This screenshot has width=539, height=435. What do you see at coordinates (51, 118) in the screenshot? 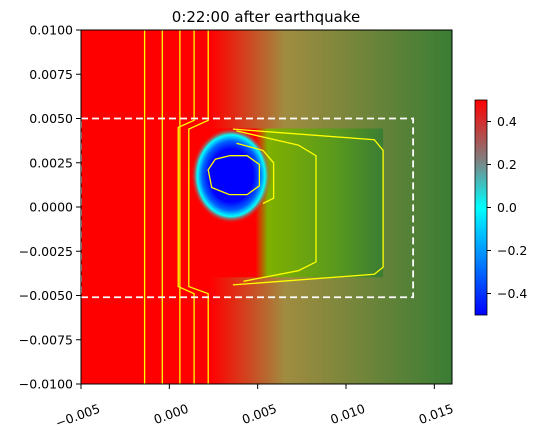
I see `y-tick-label: 0.0050` at bounding box center [51, 118].